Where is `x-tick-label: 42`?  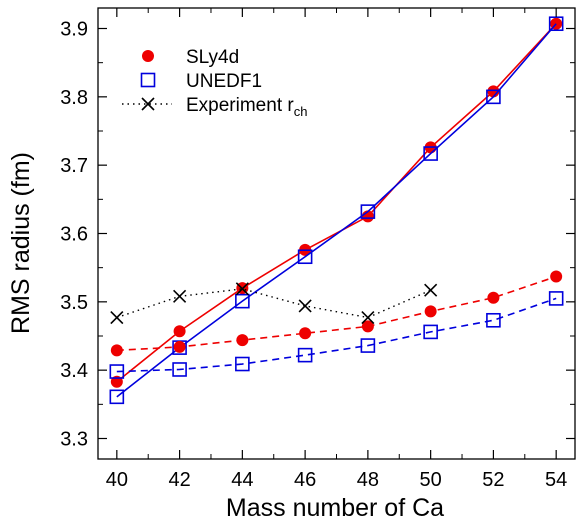 x-tick-label: 42 is located at coordinates (179, 480).